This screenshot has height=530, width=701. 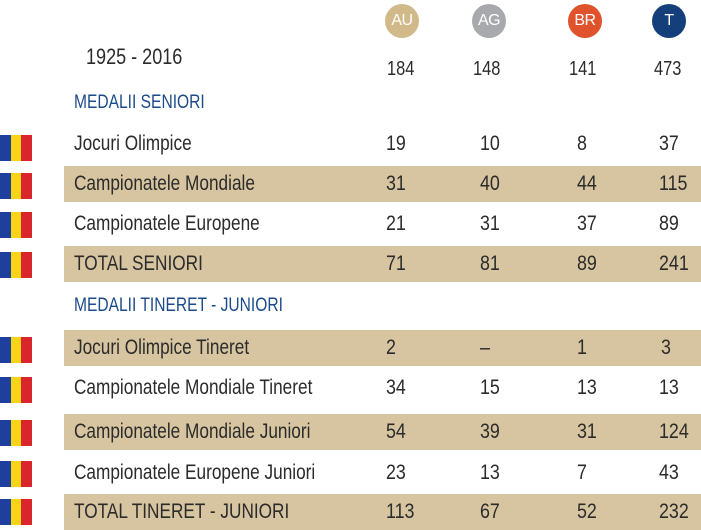 What do you see at coordinates (669, 143) in the screenshot?
I see `total-cell: 37` at bounding box center [669, 143].